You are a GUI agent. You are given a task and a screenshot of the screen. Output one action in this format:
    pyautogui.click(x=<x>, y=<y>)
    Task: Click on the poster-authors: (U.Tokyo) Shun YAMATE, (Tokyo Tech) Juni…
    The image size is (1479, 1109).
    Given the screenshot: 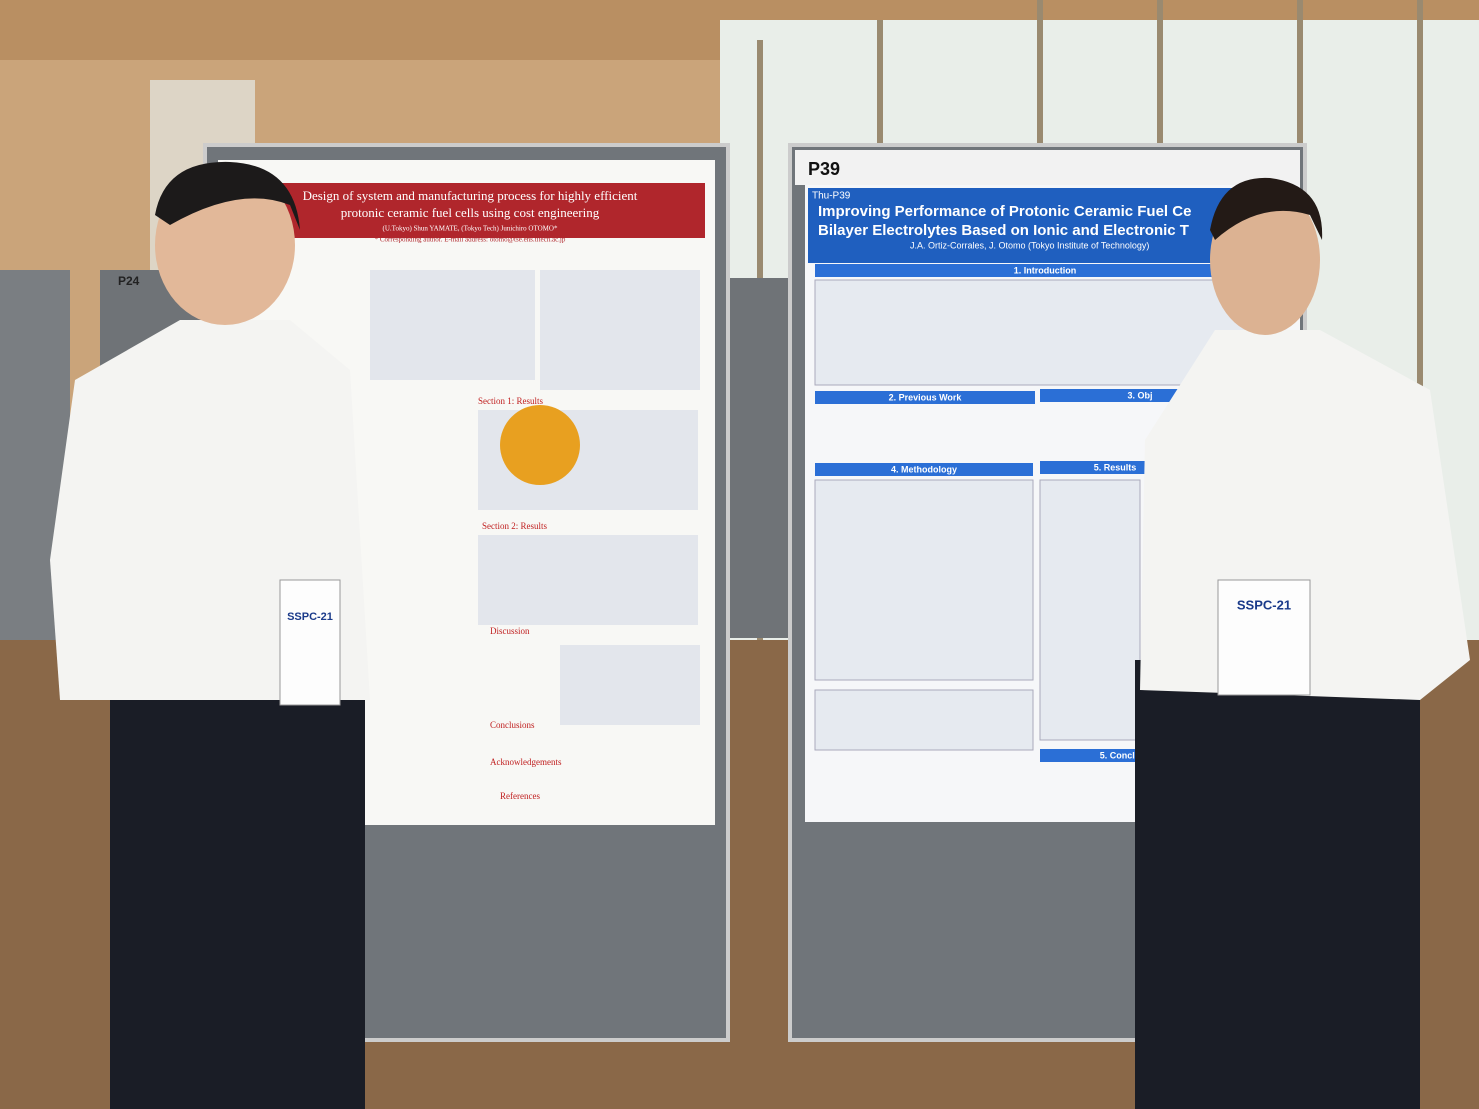 What is the action you would take?
    pyautogui.click(x=470, y=229)
    